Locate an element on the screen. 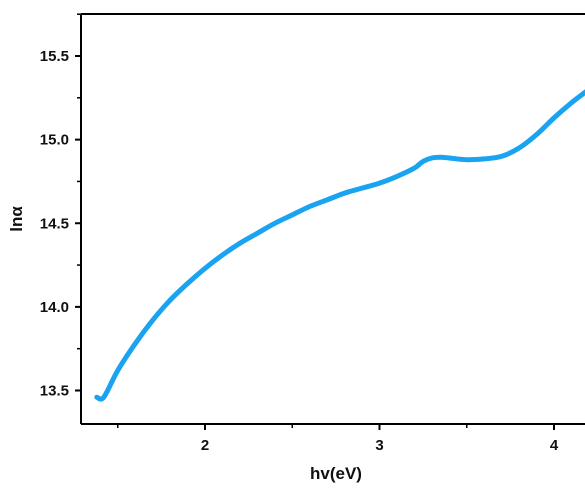  y-tick-label: 15.0 is located at coordinates (54, 140).